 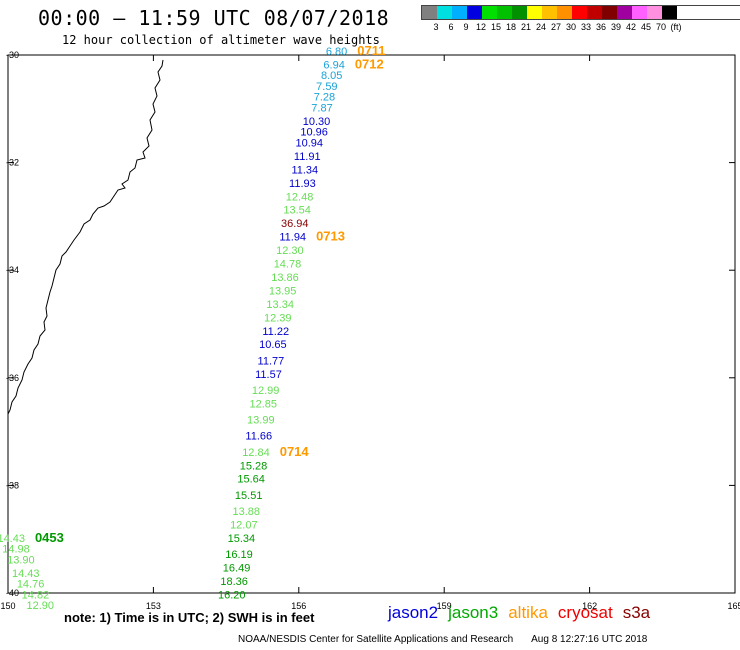 What do you see at coordinates (12, 378) in the screenshot?
I see `lat-tick-label: -36` at bounding box center [12, 378].